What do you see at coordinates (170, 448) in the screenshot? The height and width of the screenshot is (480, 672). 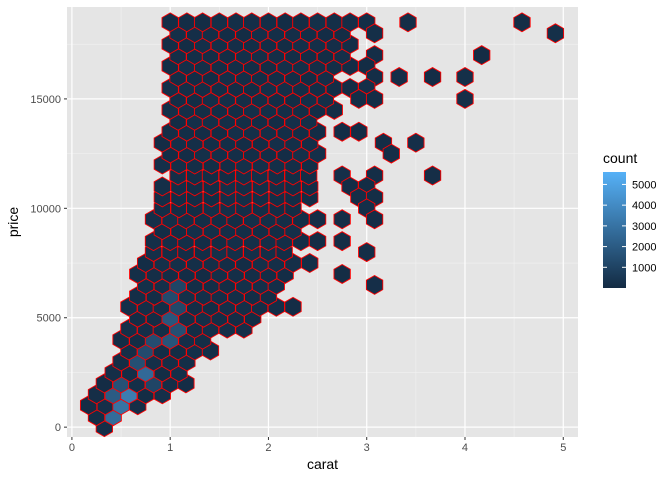 I see `x-tick-label: 1` at bounding box center [170, 448].